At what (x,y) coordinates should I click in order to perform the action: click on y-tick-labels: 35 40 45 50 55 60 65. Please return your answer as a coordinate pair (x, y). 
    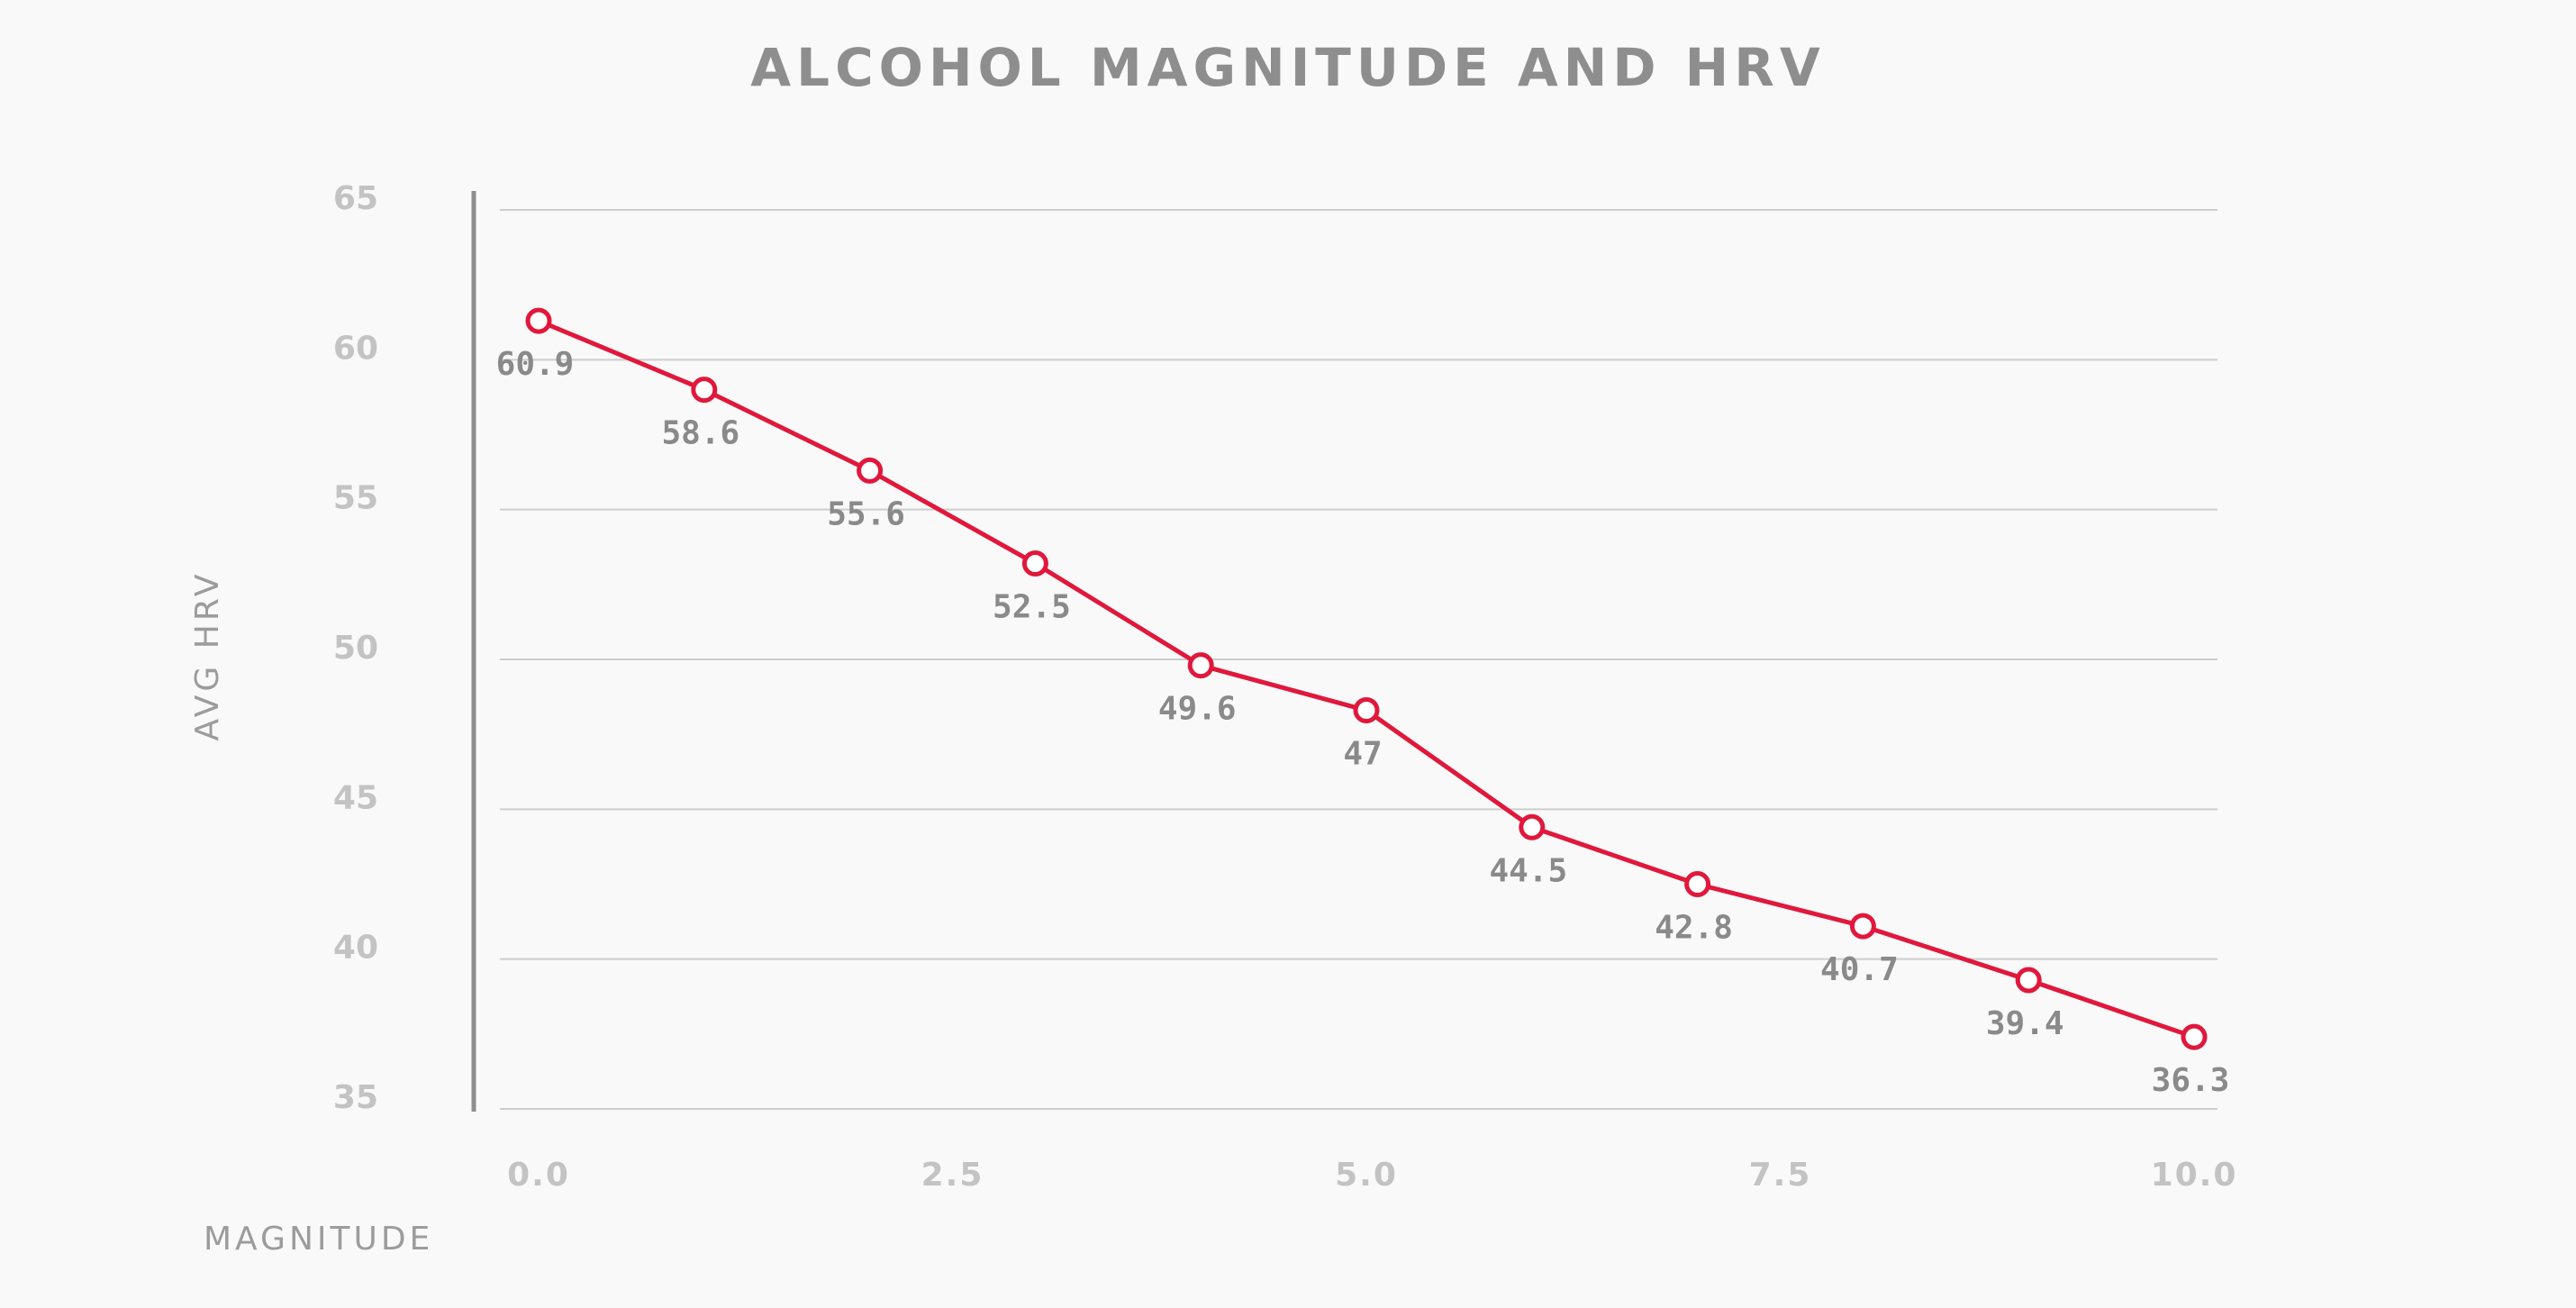
    Looking at the image, I should click on (355, 648).